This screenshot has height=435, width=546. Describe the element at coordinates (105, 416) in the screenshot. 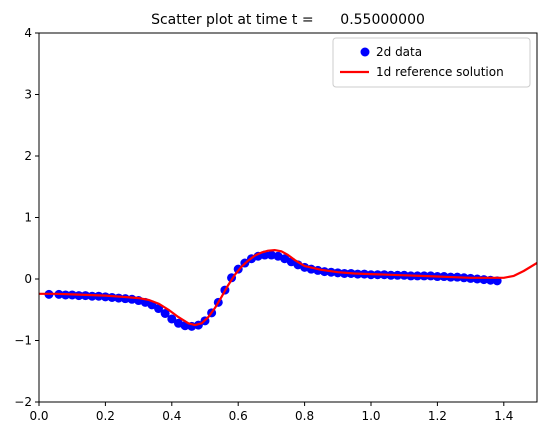

I see `x-tick-label: 0.2` at that location.